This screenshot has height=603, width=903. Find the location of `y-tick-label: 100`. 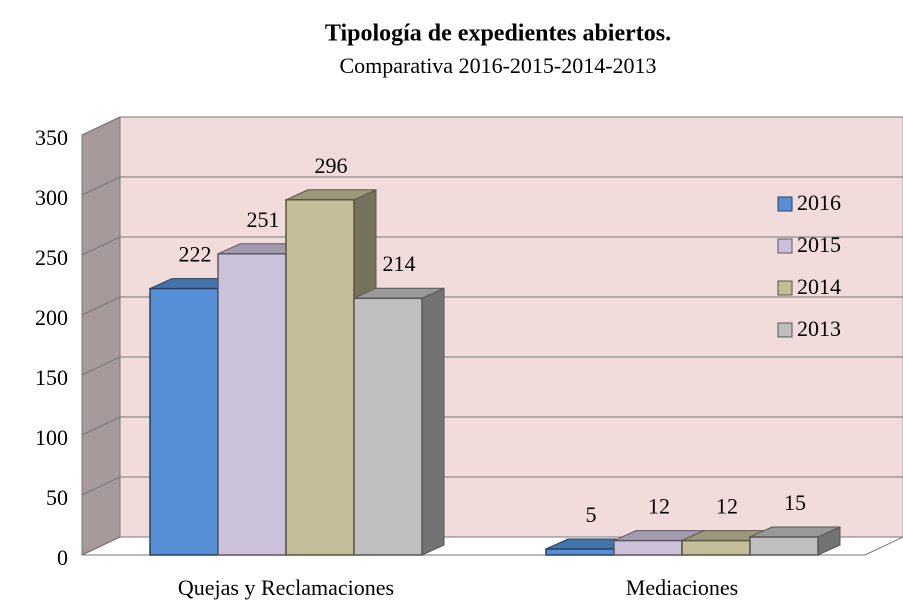

y-tick-label: 100 is located at coordinates (51, 437).